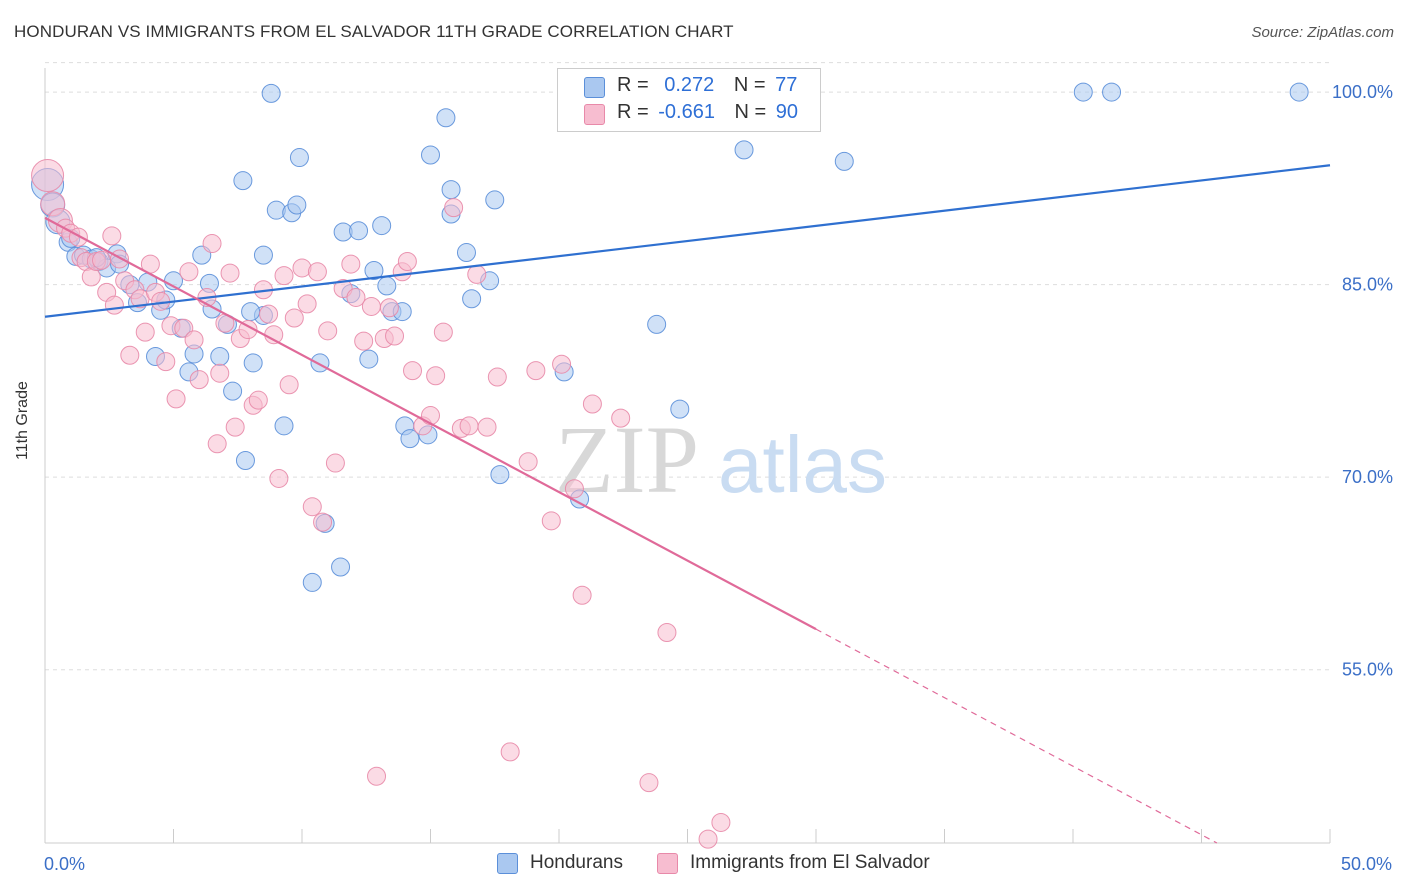 This screenshot has height=892, width=1406. I want to click on legend-n-label: N =, so click(749, 85).